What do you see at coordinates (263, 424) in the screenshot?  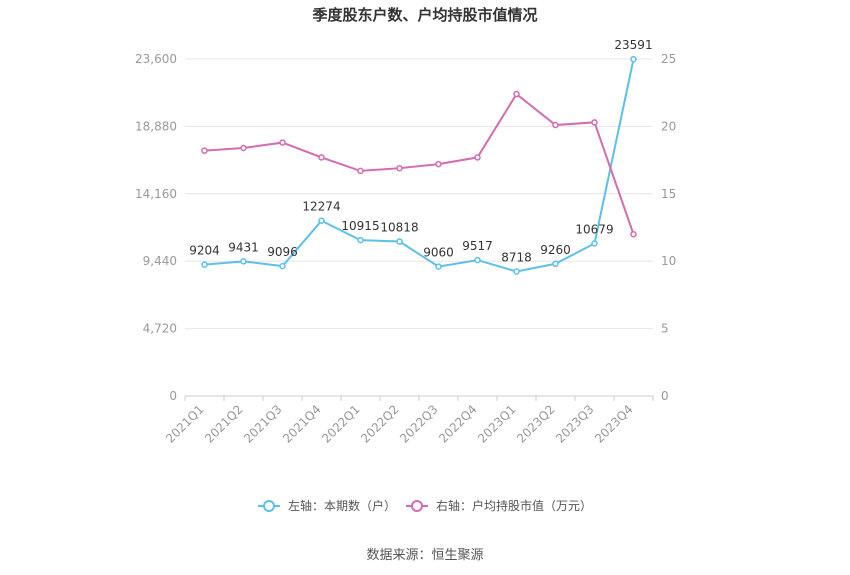 I see `x-tick-label: 2021Q3` at bounding box center [263, 424].